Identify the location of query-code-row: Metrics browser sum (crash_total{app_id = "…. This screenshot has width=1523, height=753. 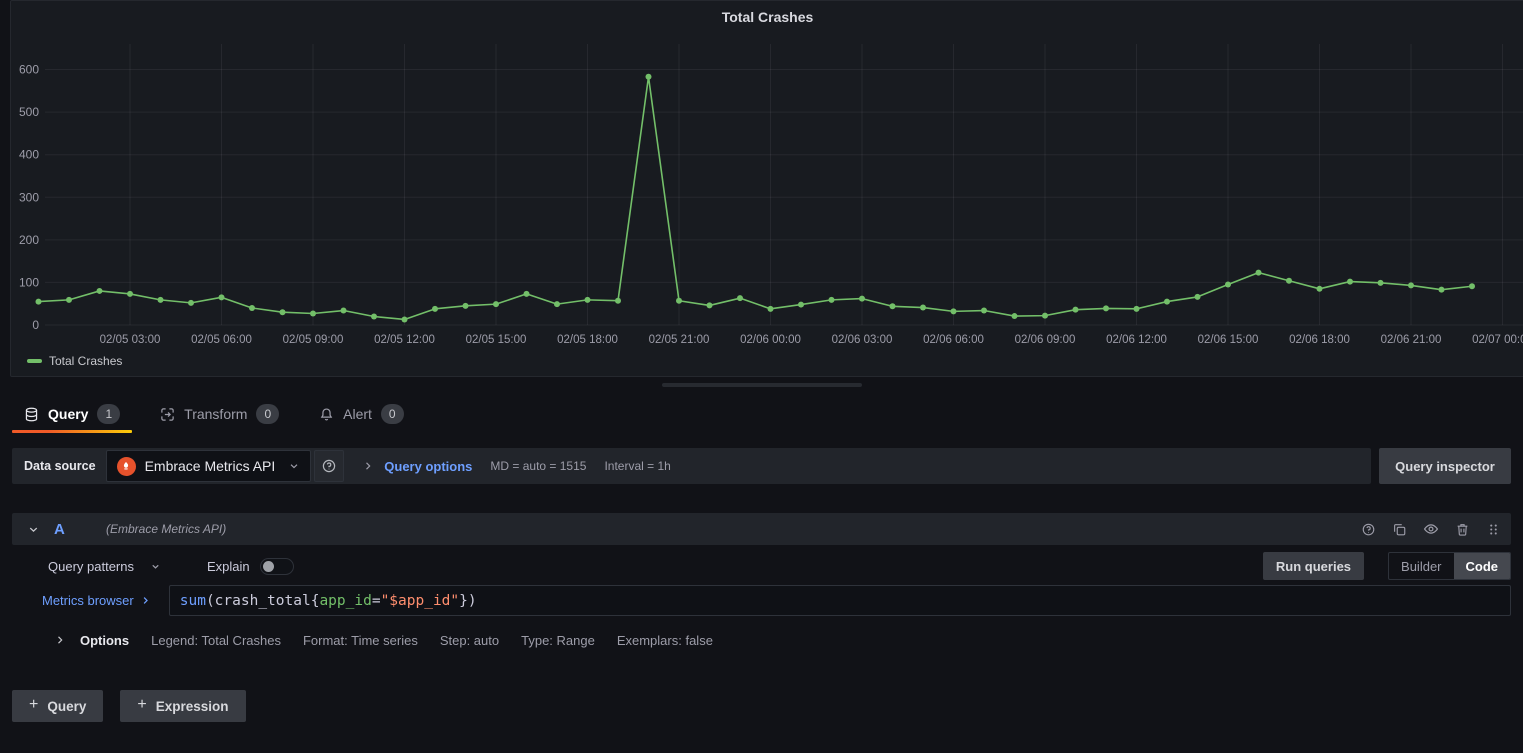
(761, 600).